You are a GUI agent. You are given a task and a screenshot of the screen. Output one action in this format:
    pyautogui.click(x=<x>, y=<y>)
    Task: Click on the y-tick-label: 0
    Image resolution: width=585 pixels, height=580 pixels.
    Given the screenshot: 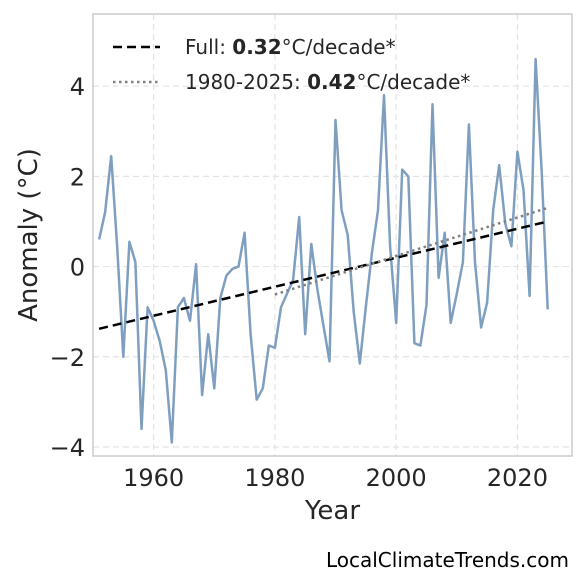 What is the action you would take?
    pyautogui.click(x=77, y=268)
    